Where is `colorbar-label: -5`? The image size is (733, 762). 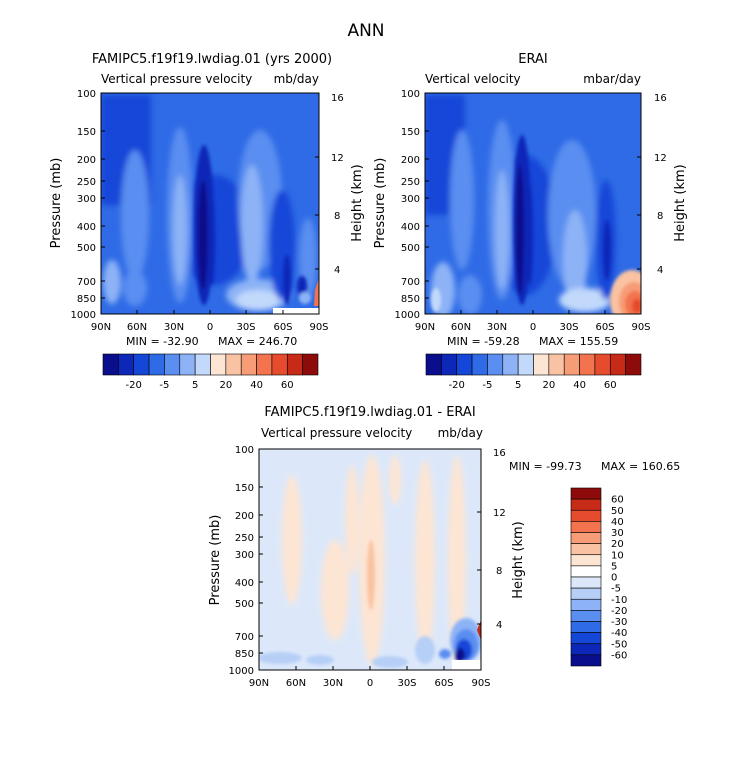 colorbar-label: -5 is located at coordinates (487, 385).